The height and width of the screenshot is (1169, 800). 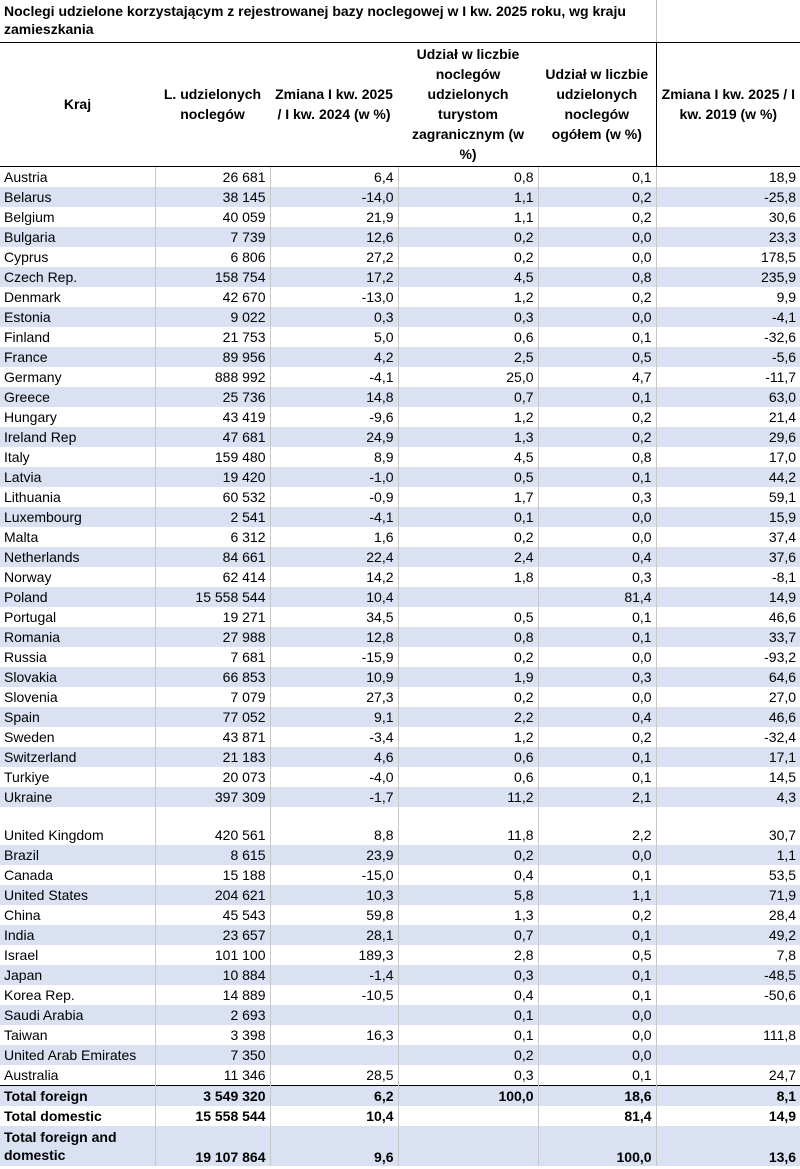 I want to click on table-row: Switzerland 21 183 4,6 0,6 0,1 17,1, so click(x=400, y=756).